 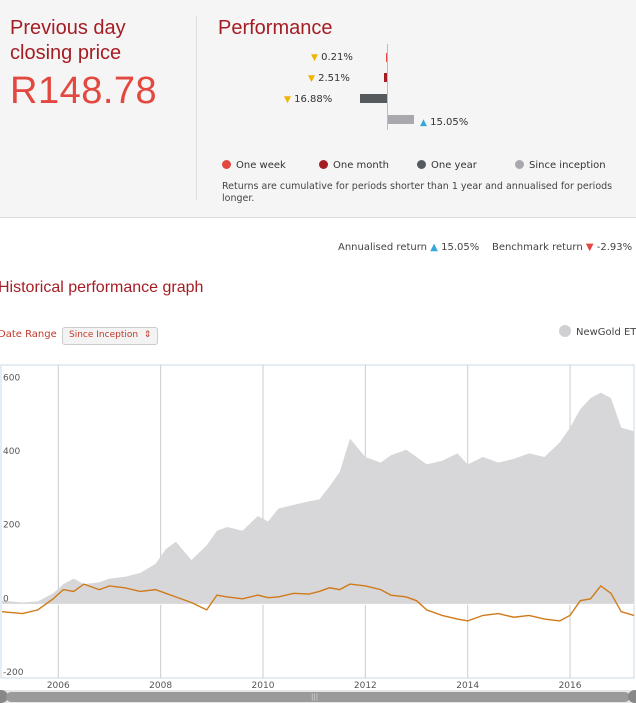 What do you see at coordinates (460, 247) in the screenshot?
I see `annualised-return-value: 15.05%` at bounding box center [460, 247].